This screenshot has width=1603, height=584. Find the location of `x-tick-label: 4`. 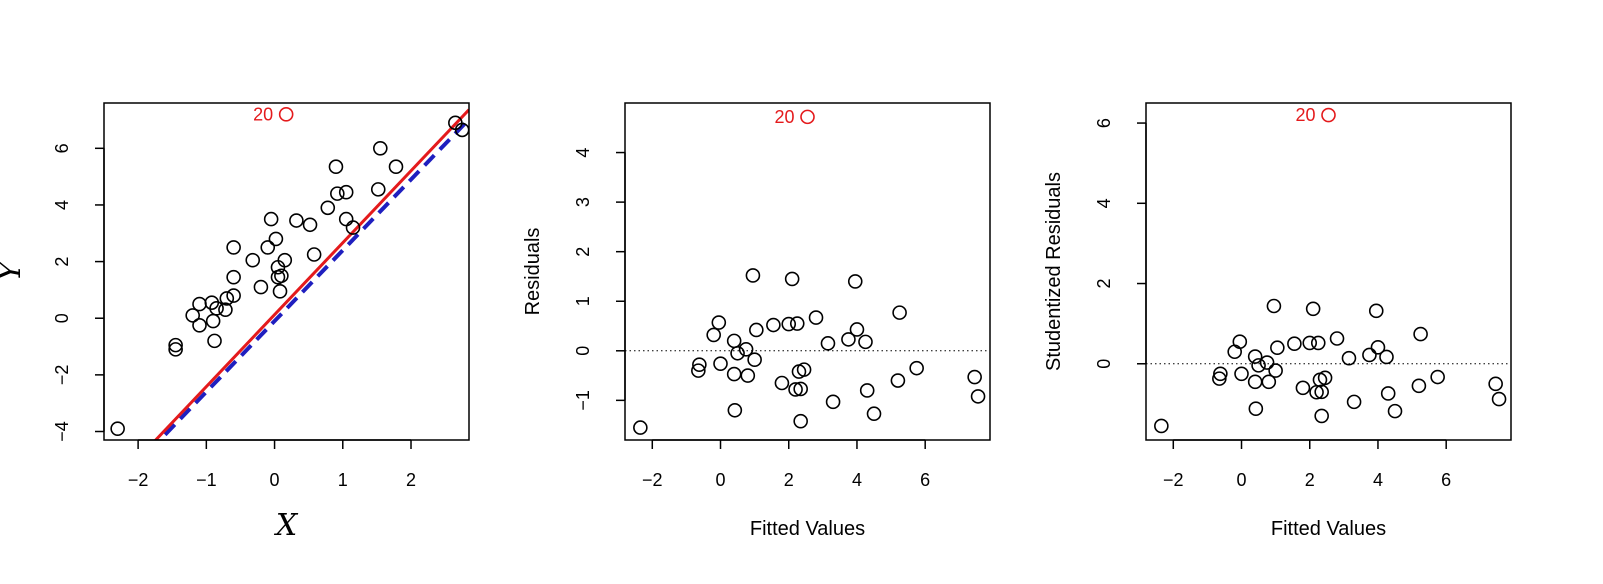

x-tick-label: 4 is located at coordinates (857, 480).